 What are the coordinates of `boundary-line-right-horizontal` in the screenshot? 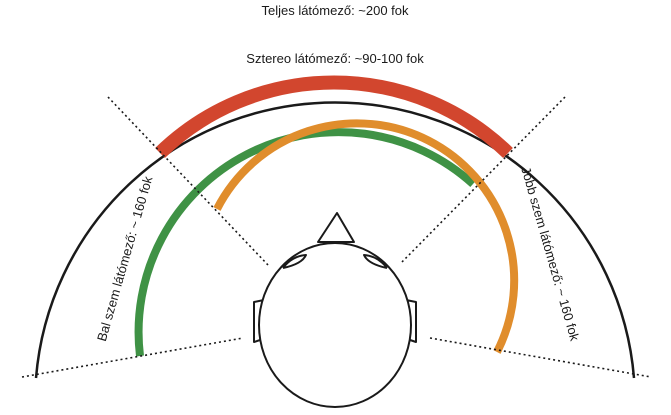 It's located at (540, 357).